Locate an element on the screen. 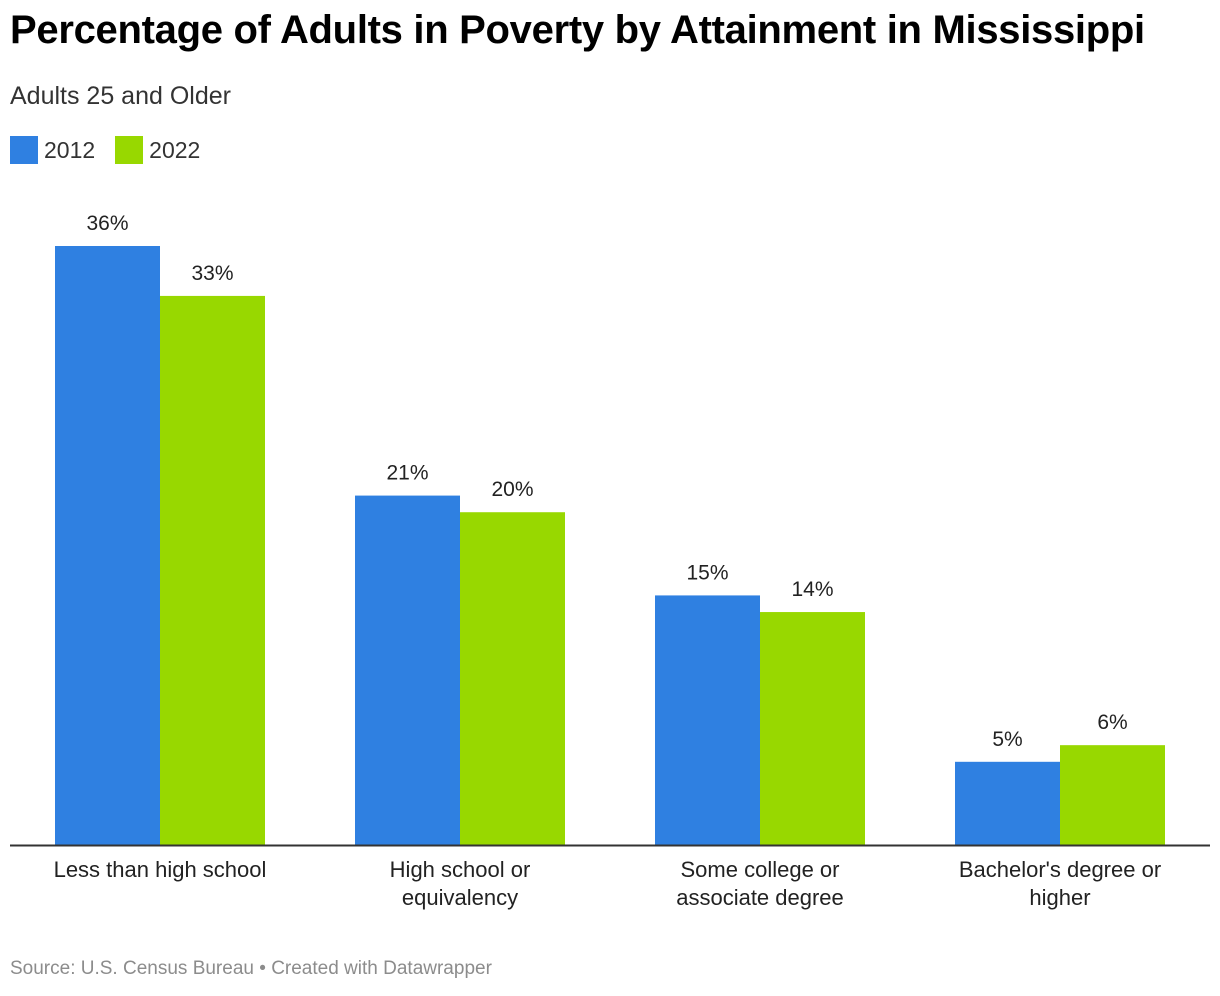  legend-item-2022: 2022 is located at coordinates (157, 150).